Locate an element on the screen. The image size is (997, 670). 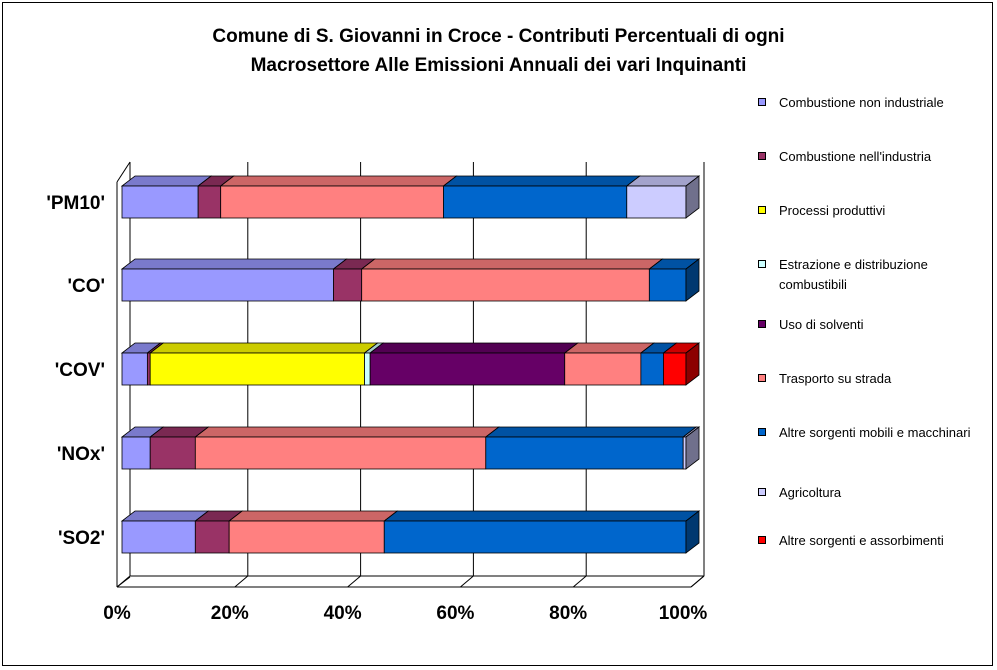
y-tick-label: 'COV' is located at coordinates (80, 370).